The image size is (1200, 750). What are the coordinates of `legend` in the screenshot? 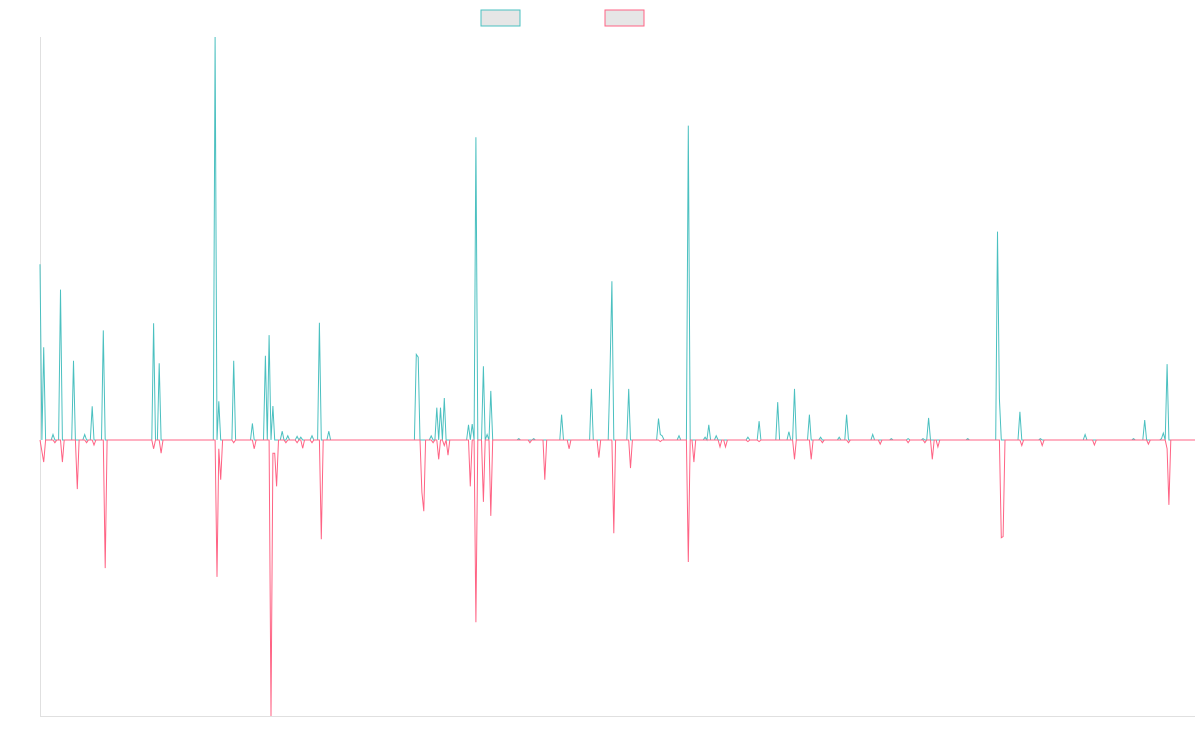 It's located at (562, 18).